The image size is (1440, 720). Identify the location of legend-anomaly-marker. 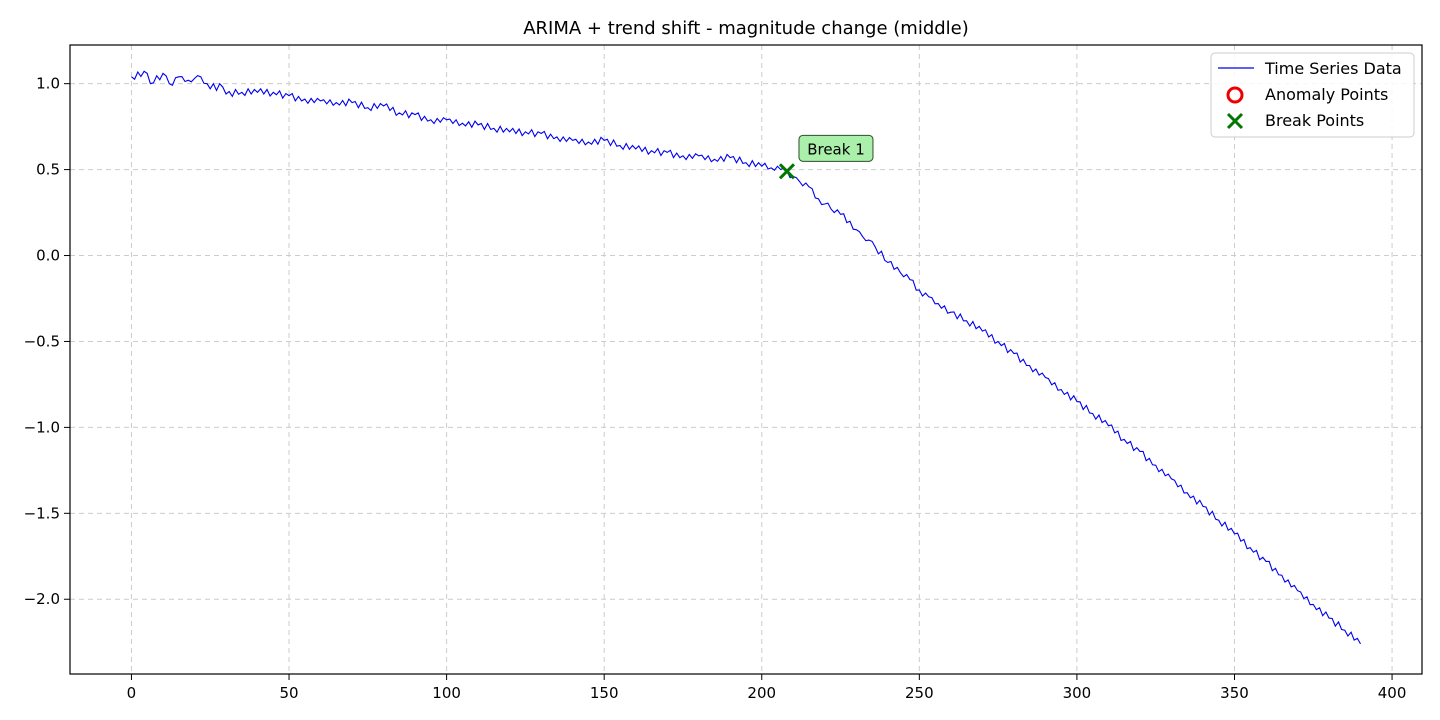
(1235, 95).